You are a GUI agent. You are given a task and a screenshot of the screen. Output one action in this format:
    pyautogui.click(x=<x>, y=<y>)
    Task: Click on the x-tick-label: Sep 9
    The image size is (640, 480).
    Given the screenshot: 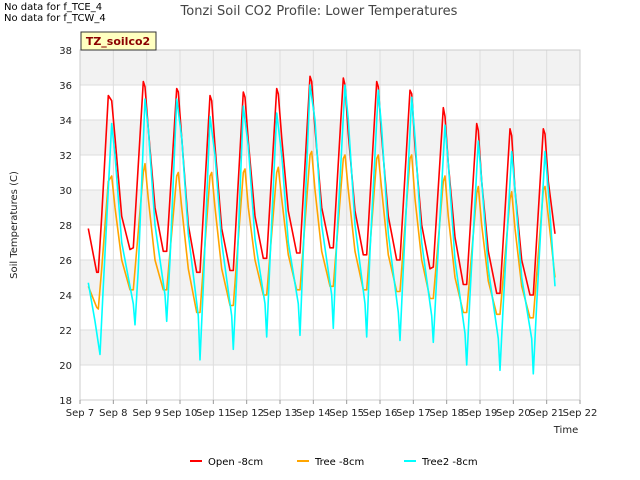 What is the action you would take?
    pyautogui.click(x=146, y=413)
    